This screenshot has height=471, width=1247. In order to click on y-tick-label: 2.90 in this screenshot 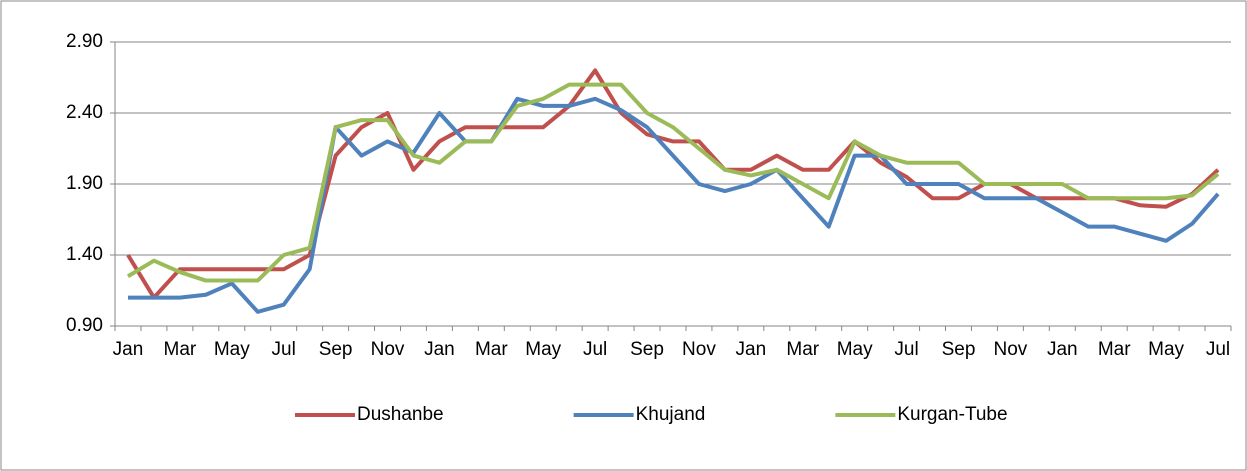, I will do `click(84, 41)`.